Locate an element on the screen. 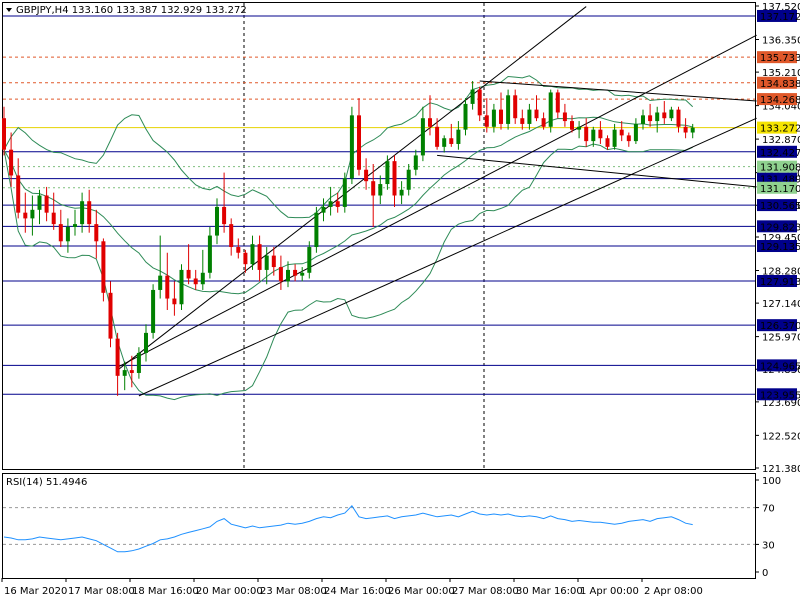 This screenshot has height=600, width=800. price-tick-label: 122.520 is located at coordinates (781, 436).